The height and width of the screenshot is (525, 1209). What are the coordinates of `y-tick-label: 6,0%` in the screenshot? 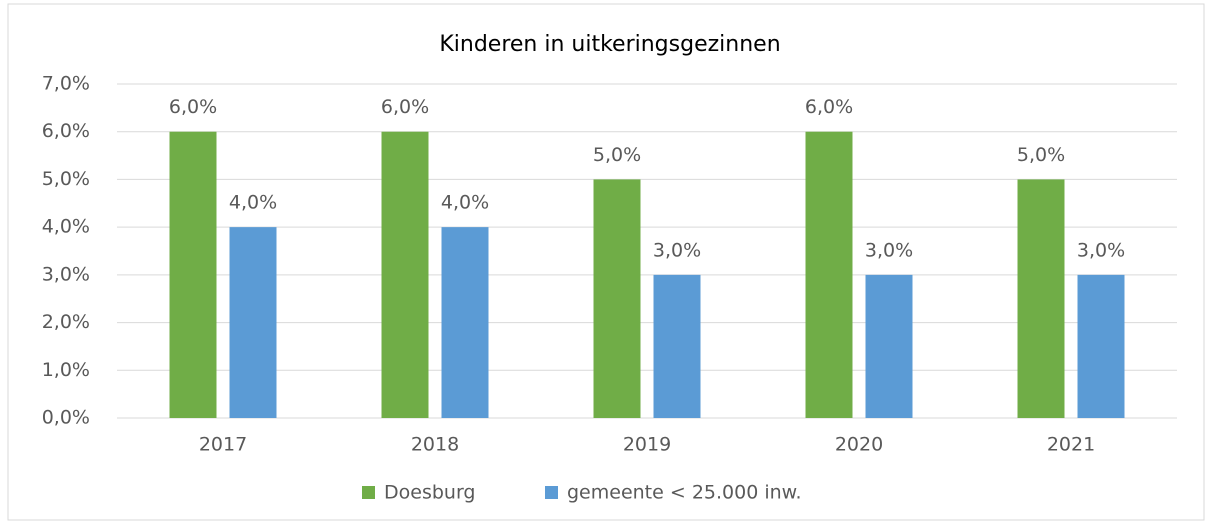 It's located at (66, 131).